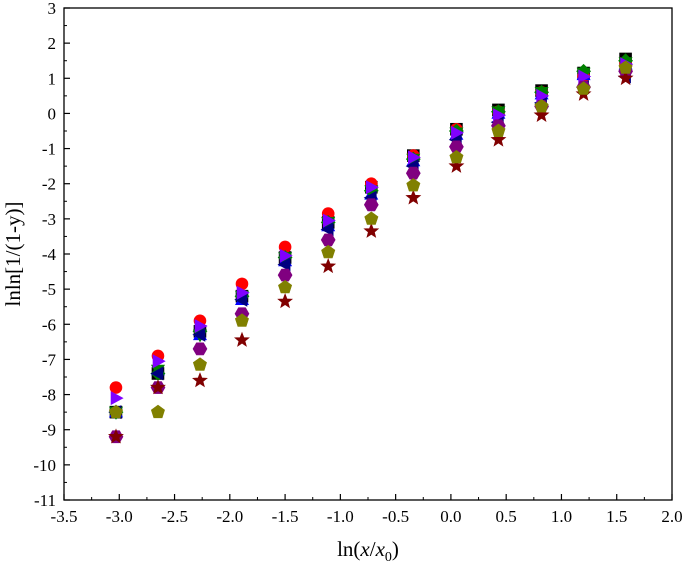  I want to click on x-tick-label: -1.0, so click(340, 516).